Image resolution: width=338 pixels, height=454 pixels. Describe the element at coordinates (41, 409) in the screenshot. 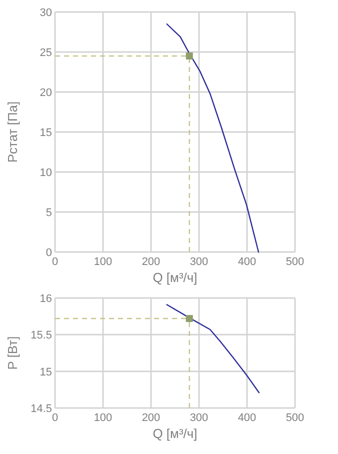

I see `y-tick-label: 14.5` at that location.